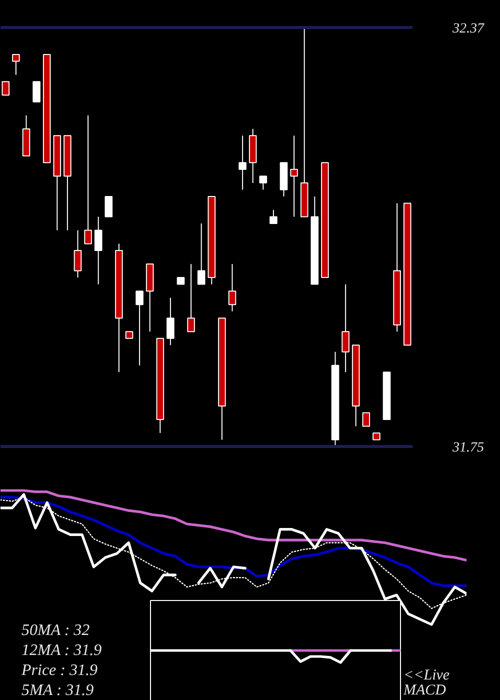 This screenshot has width=500, height=700. What do you see at coordinates (58, 690) in the screenshot?
I see `text: 5MA : 31.9` at bounding box center [58, 690].